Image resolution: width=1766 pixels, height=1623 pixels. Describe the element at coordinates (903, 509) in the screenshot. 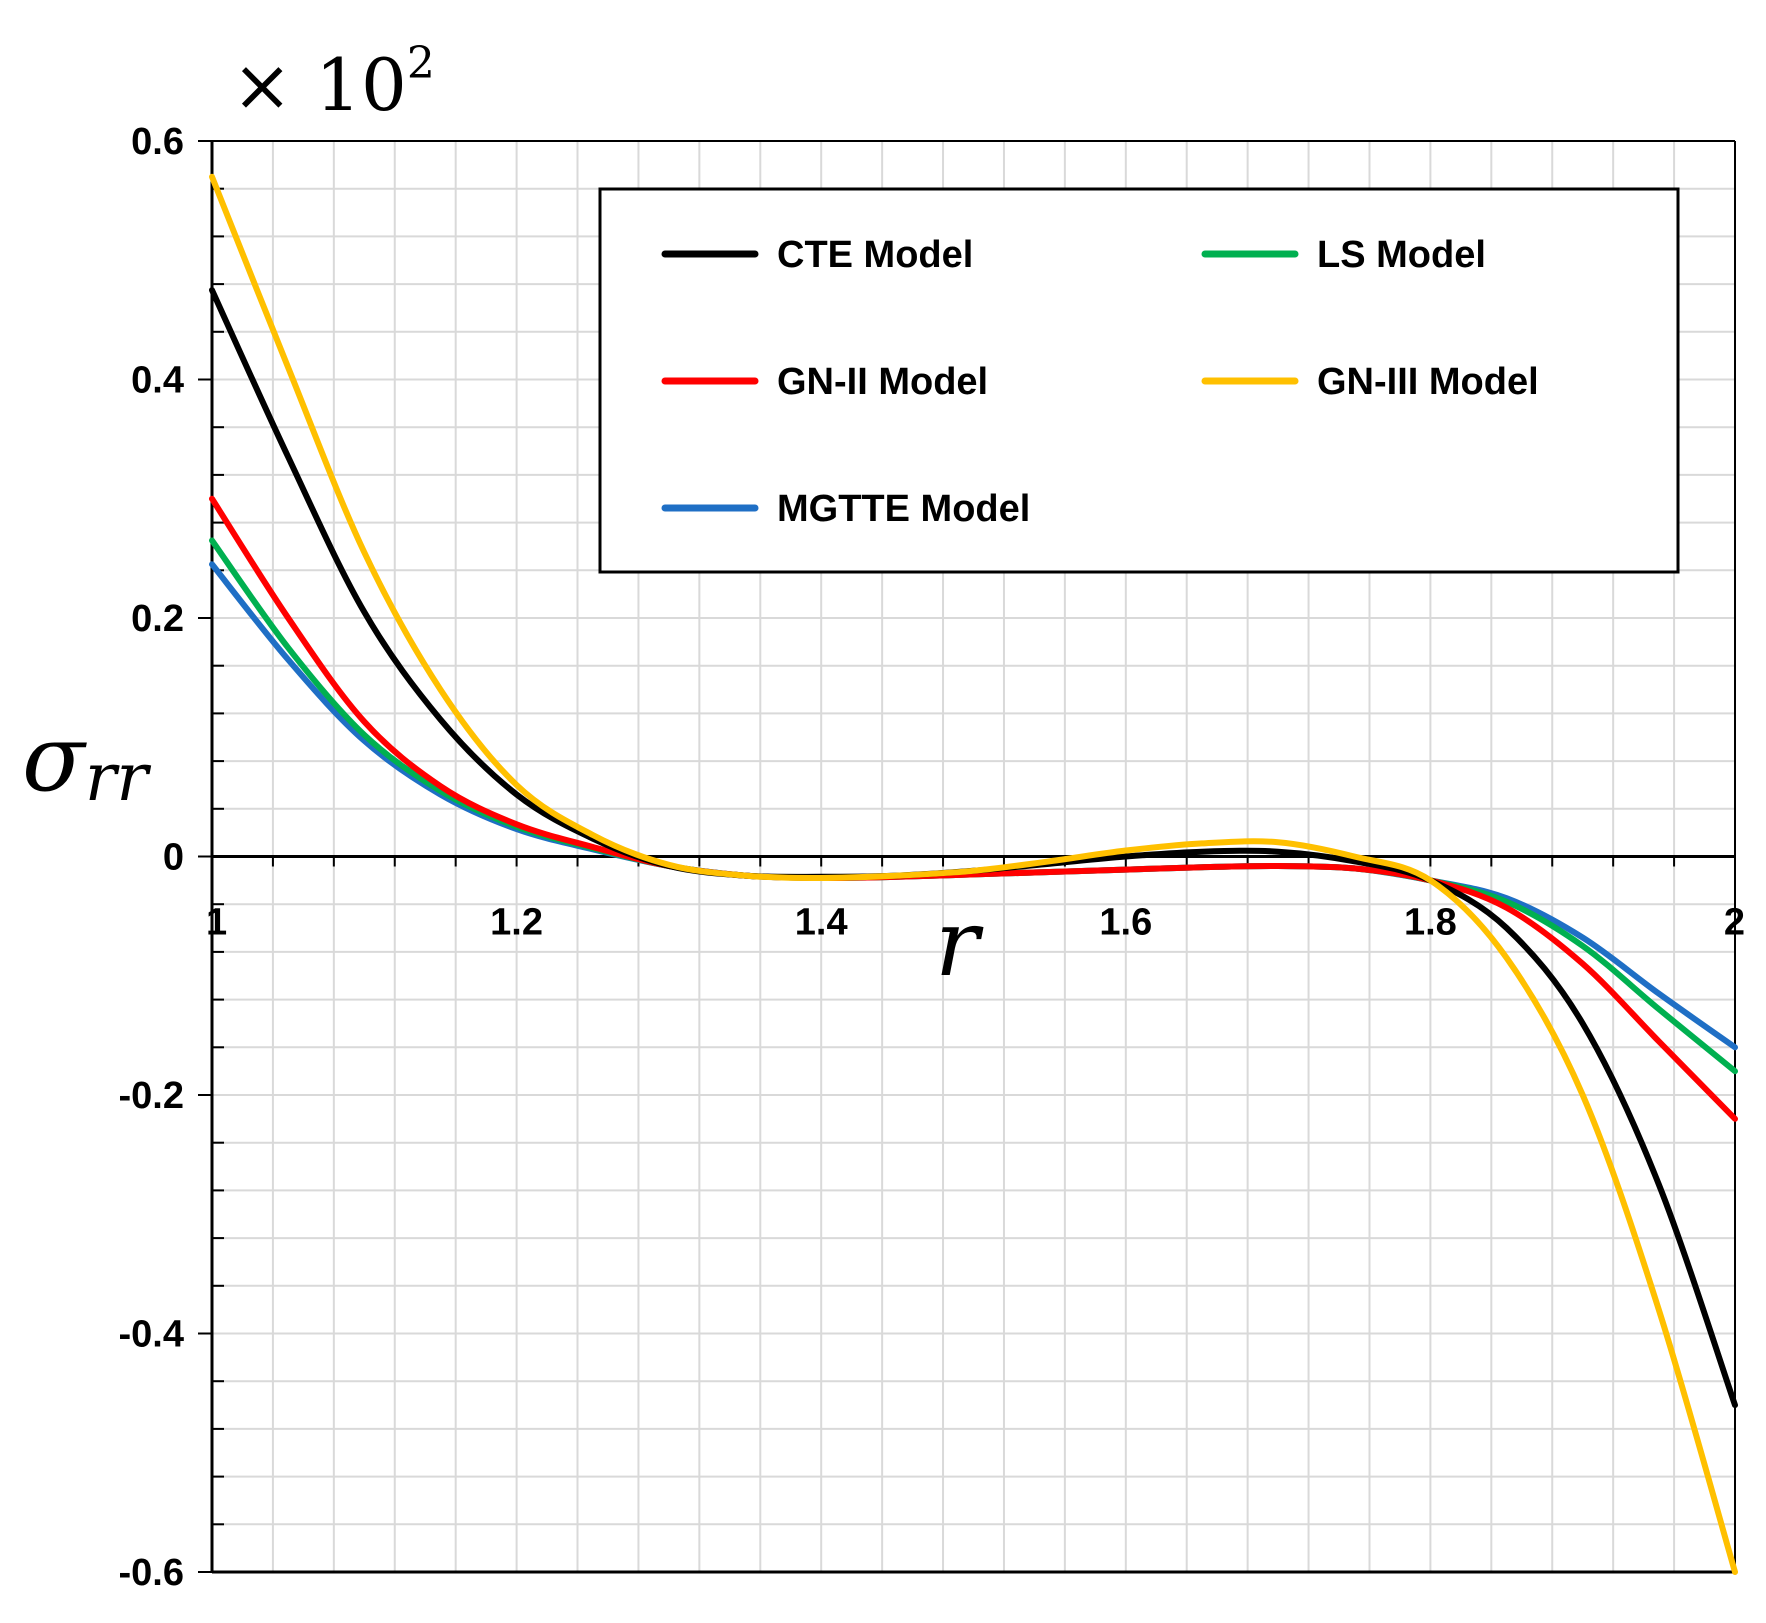

I see `legend-label-mgtte-model: MGTTE Model` at that location.